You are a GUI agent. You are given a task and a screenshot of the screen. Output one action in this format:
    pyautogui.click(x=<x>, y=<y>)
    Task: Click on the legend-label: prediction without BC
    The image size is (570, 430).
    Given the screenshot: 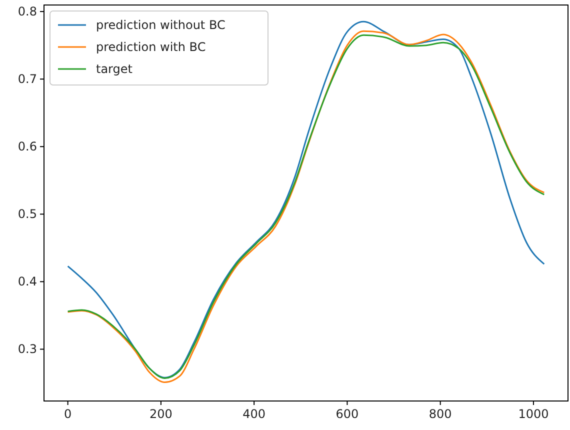 What is the action you would take?
    pyautogui.click(x=161, y=25)
    